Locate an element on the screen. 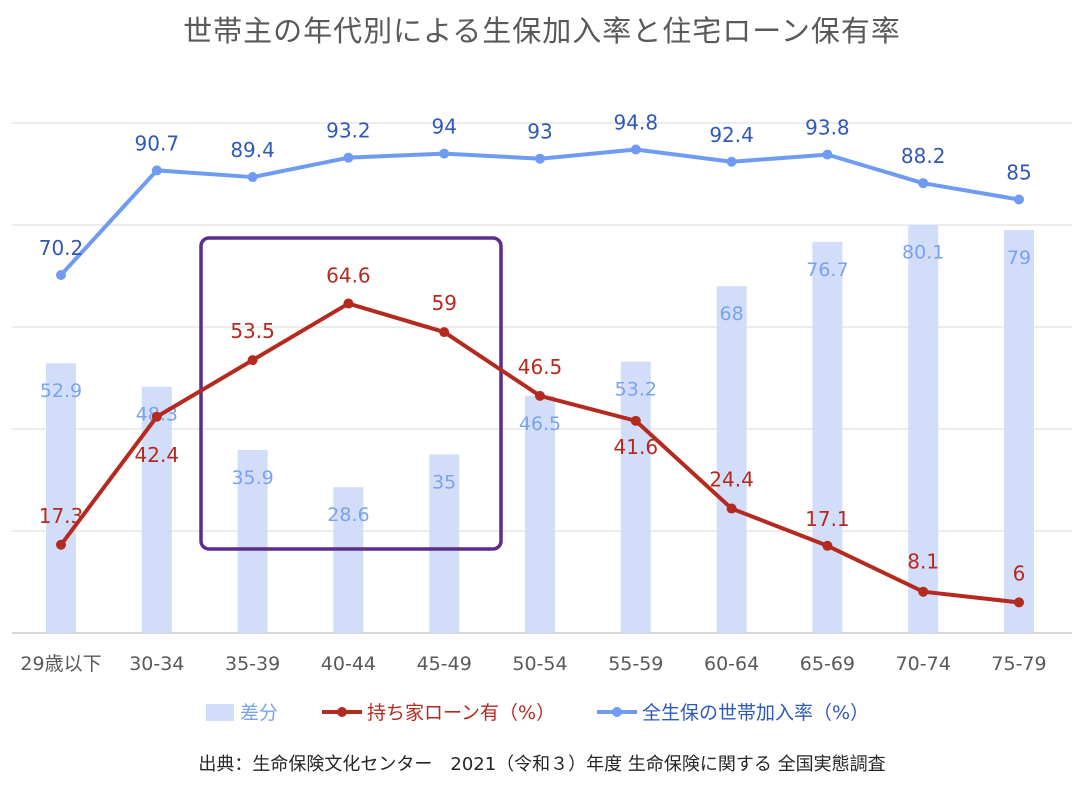 Image resolution: width=1084 pixels, height=786 pixels. loan-label-55-59: 41.6 is located at coordinates (636, 447).